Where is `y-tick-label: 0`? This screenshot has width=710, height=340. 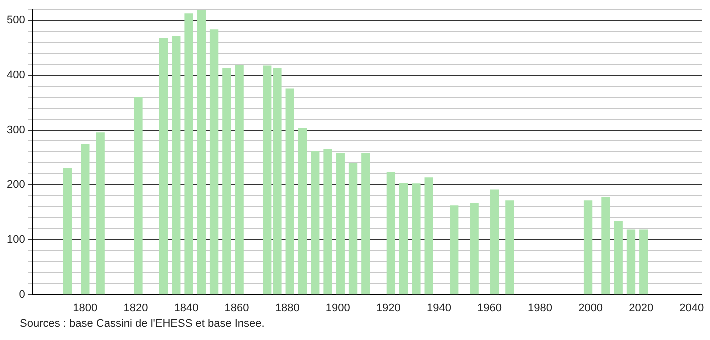 y-tick-label: 0 is located at coordinates (22, 294).